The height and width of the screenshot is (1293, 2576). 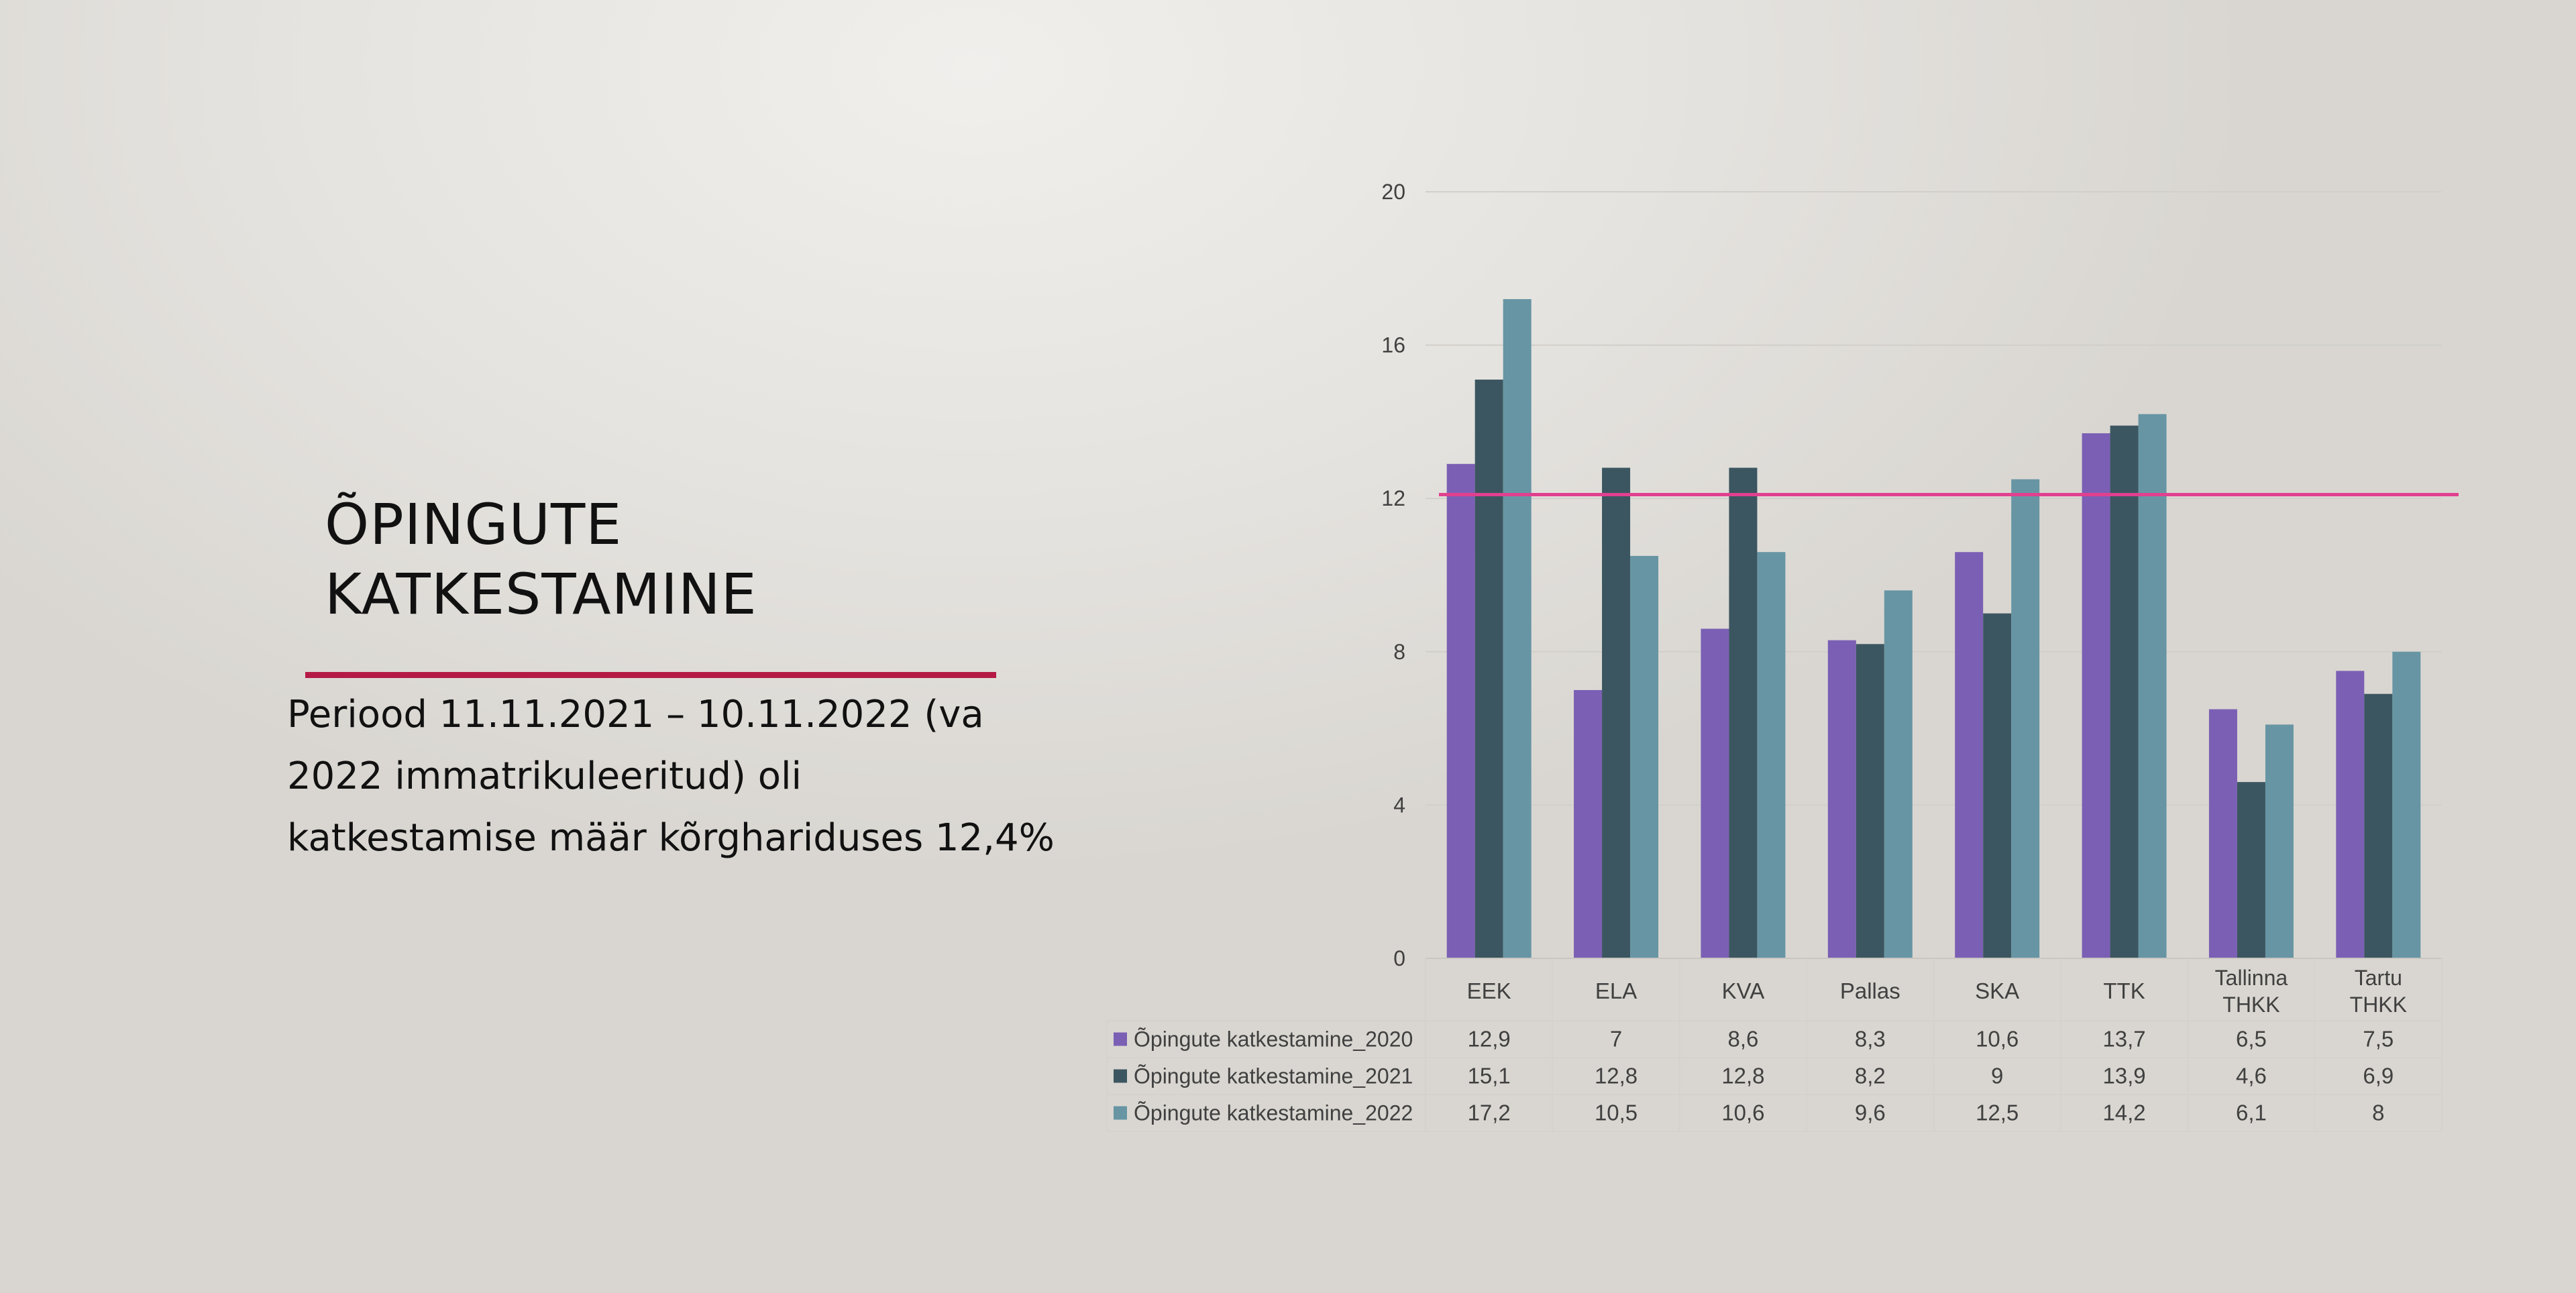 I want to click on y-tick-label: 4, so click(x=1399, y=805).